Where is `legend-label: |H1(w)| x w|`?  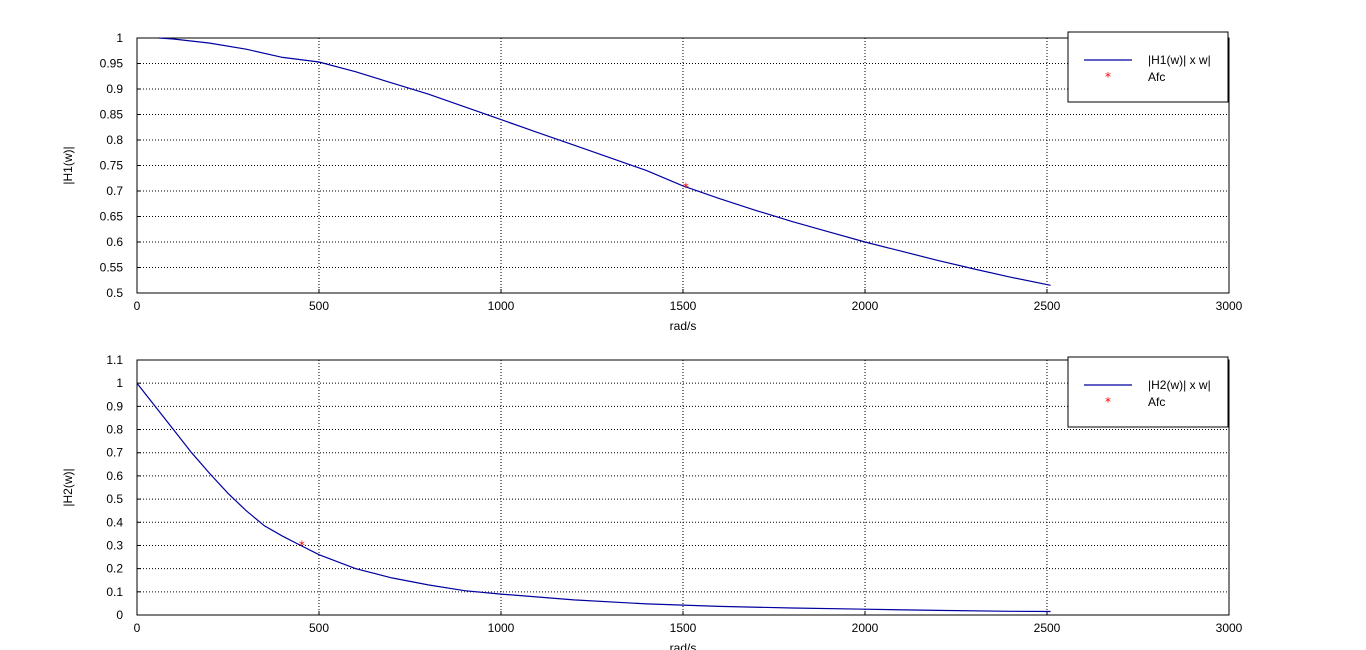
legend-label: |H1(w)| x w| is located at coordinates (1179, 60).